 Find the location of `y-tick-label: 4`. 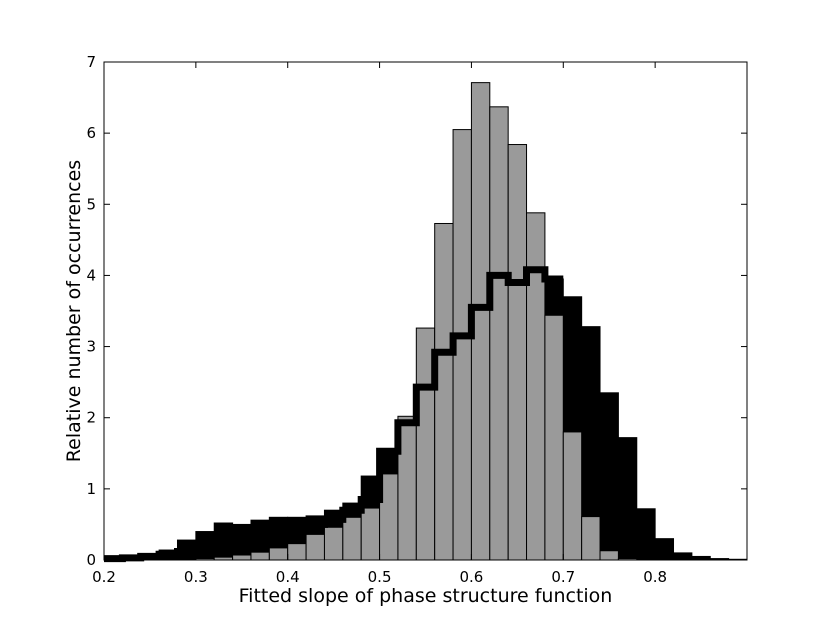

y-tick-label: 4 is located at coordinates (91, 275).